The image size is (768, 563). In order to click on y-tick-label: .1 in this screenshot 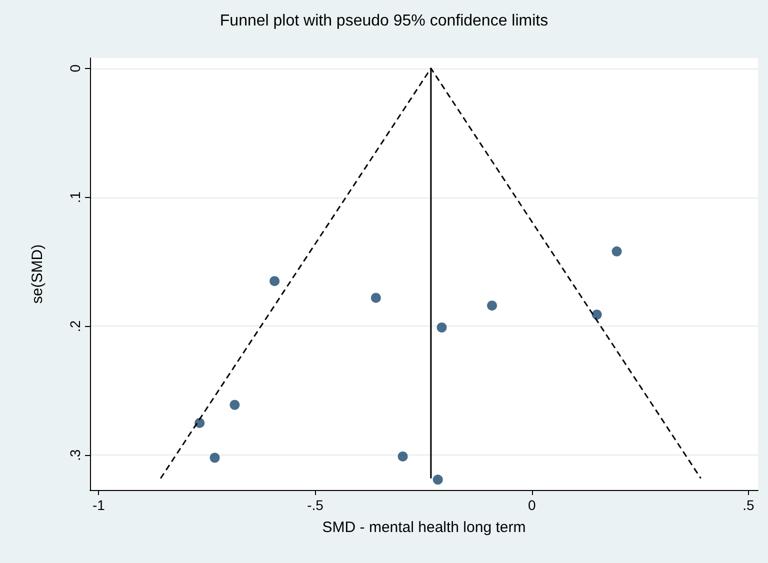, I will do `click(75, 197)`.